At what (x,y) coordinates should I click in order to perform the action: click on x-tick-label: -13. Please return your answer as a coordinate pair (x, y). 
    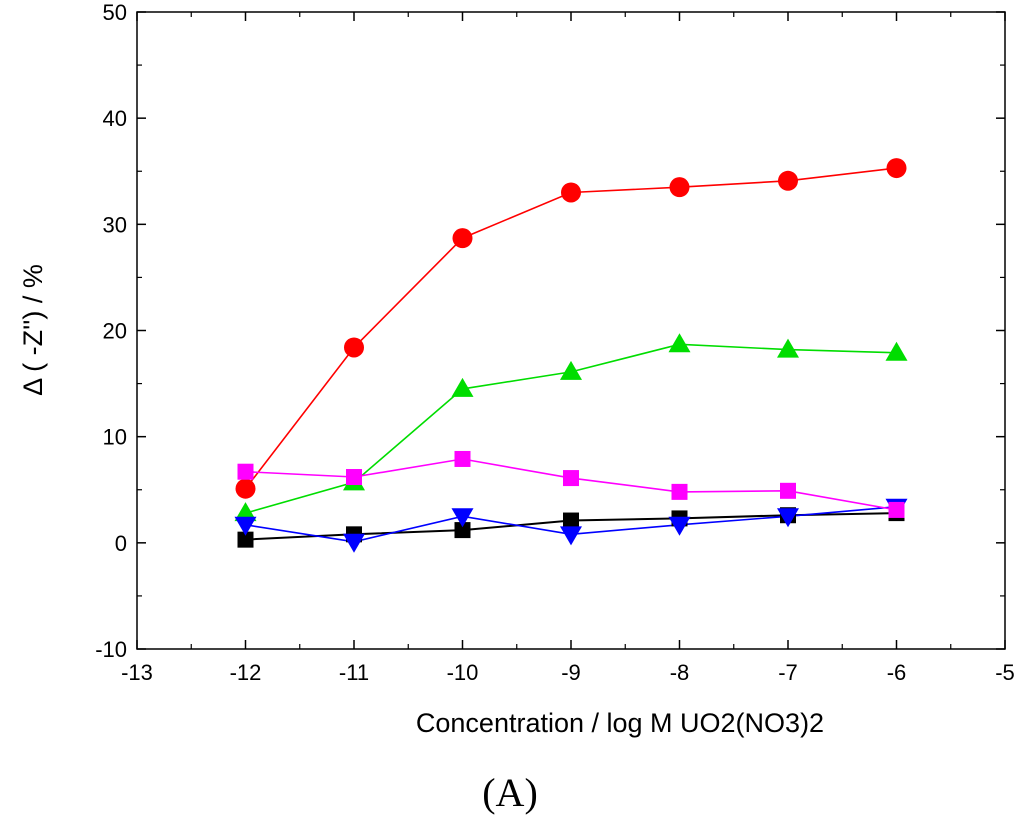
    Looking at the image, I should click on (137, 672).